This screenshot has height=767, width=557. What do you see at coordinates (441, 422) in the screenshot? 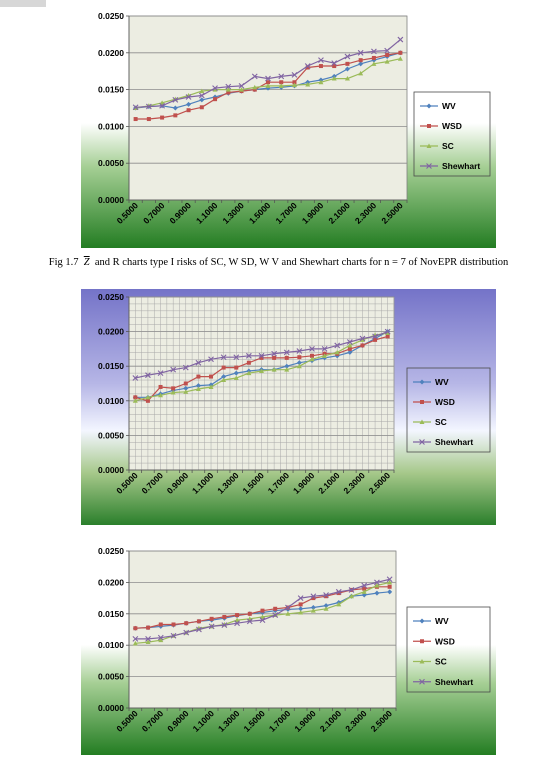
I see `legend-label: SC` at bounding box center [441, 422].